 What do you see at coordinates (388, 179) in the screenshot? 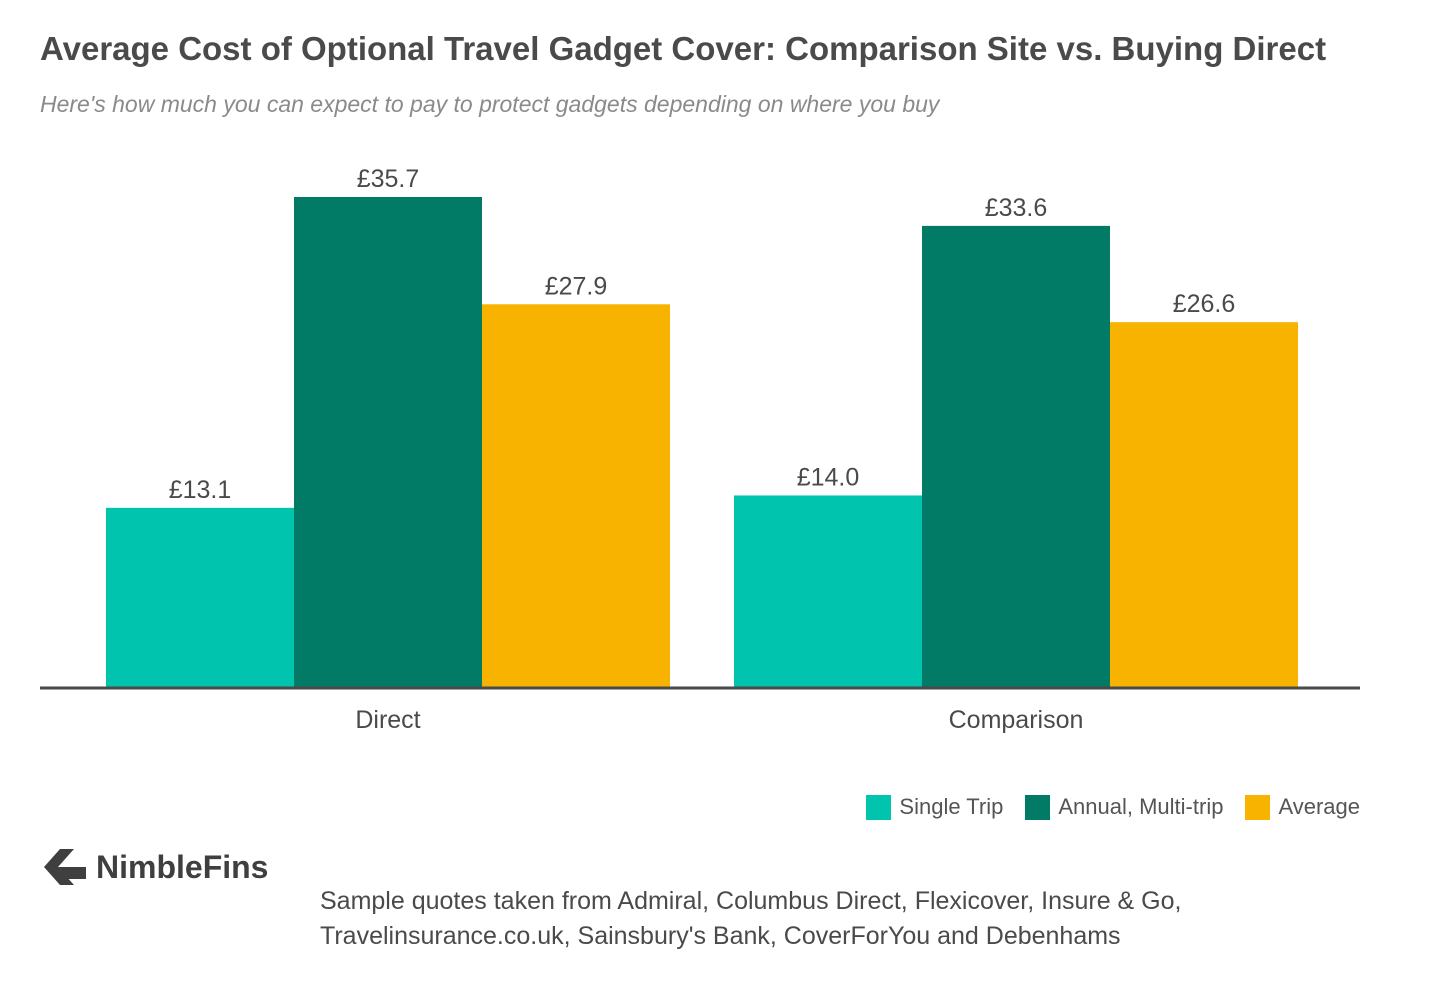
I see `data-label-direct-annual-multi-trip: £35.7` at bounding box center [388, 179].